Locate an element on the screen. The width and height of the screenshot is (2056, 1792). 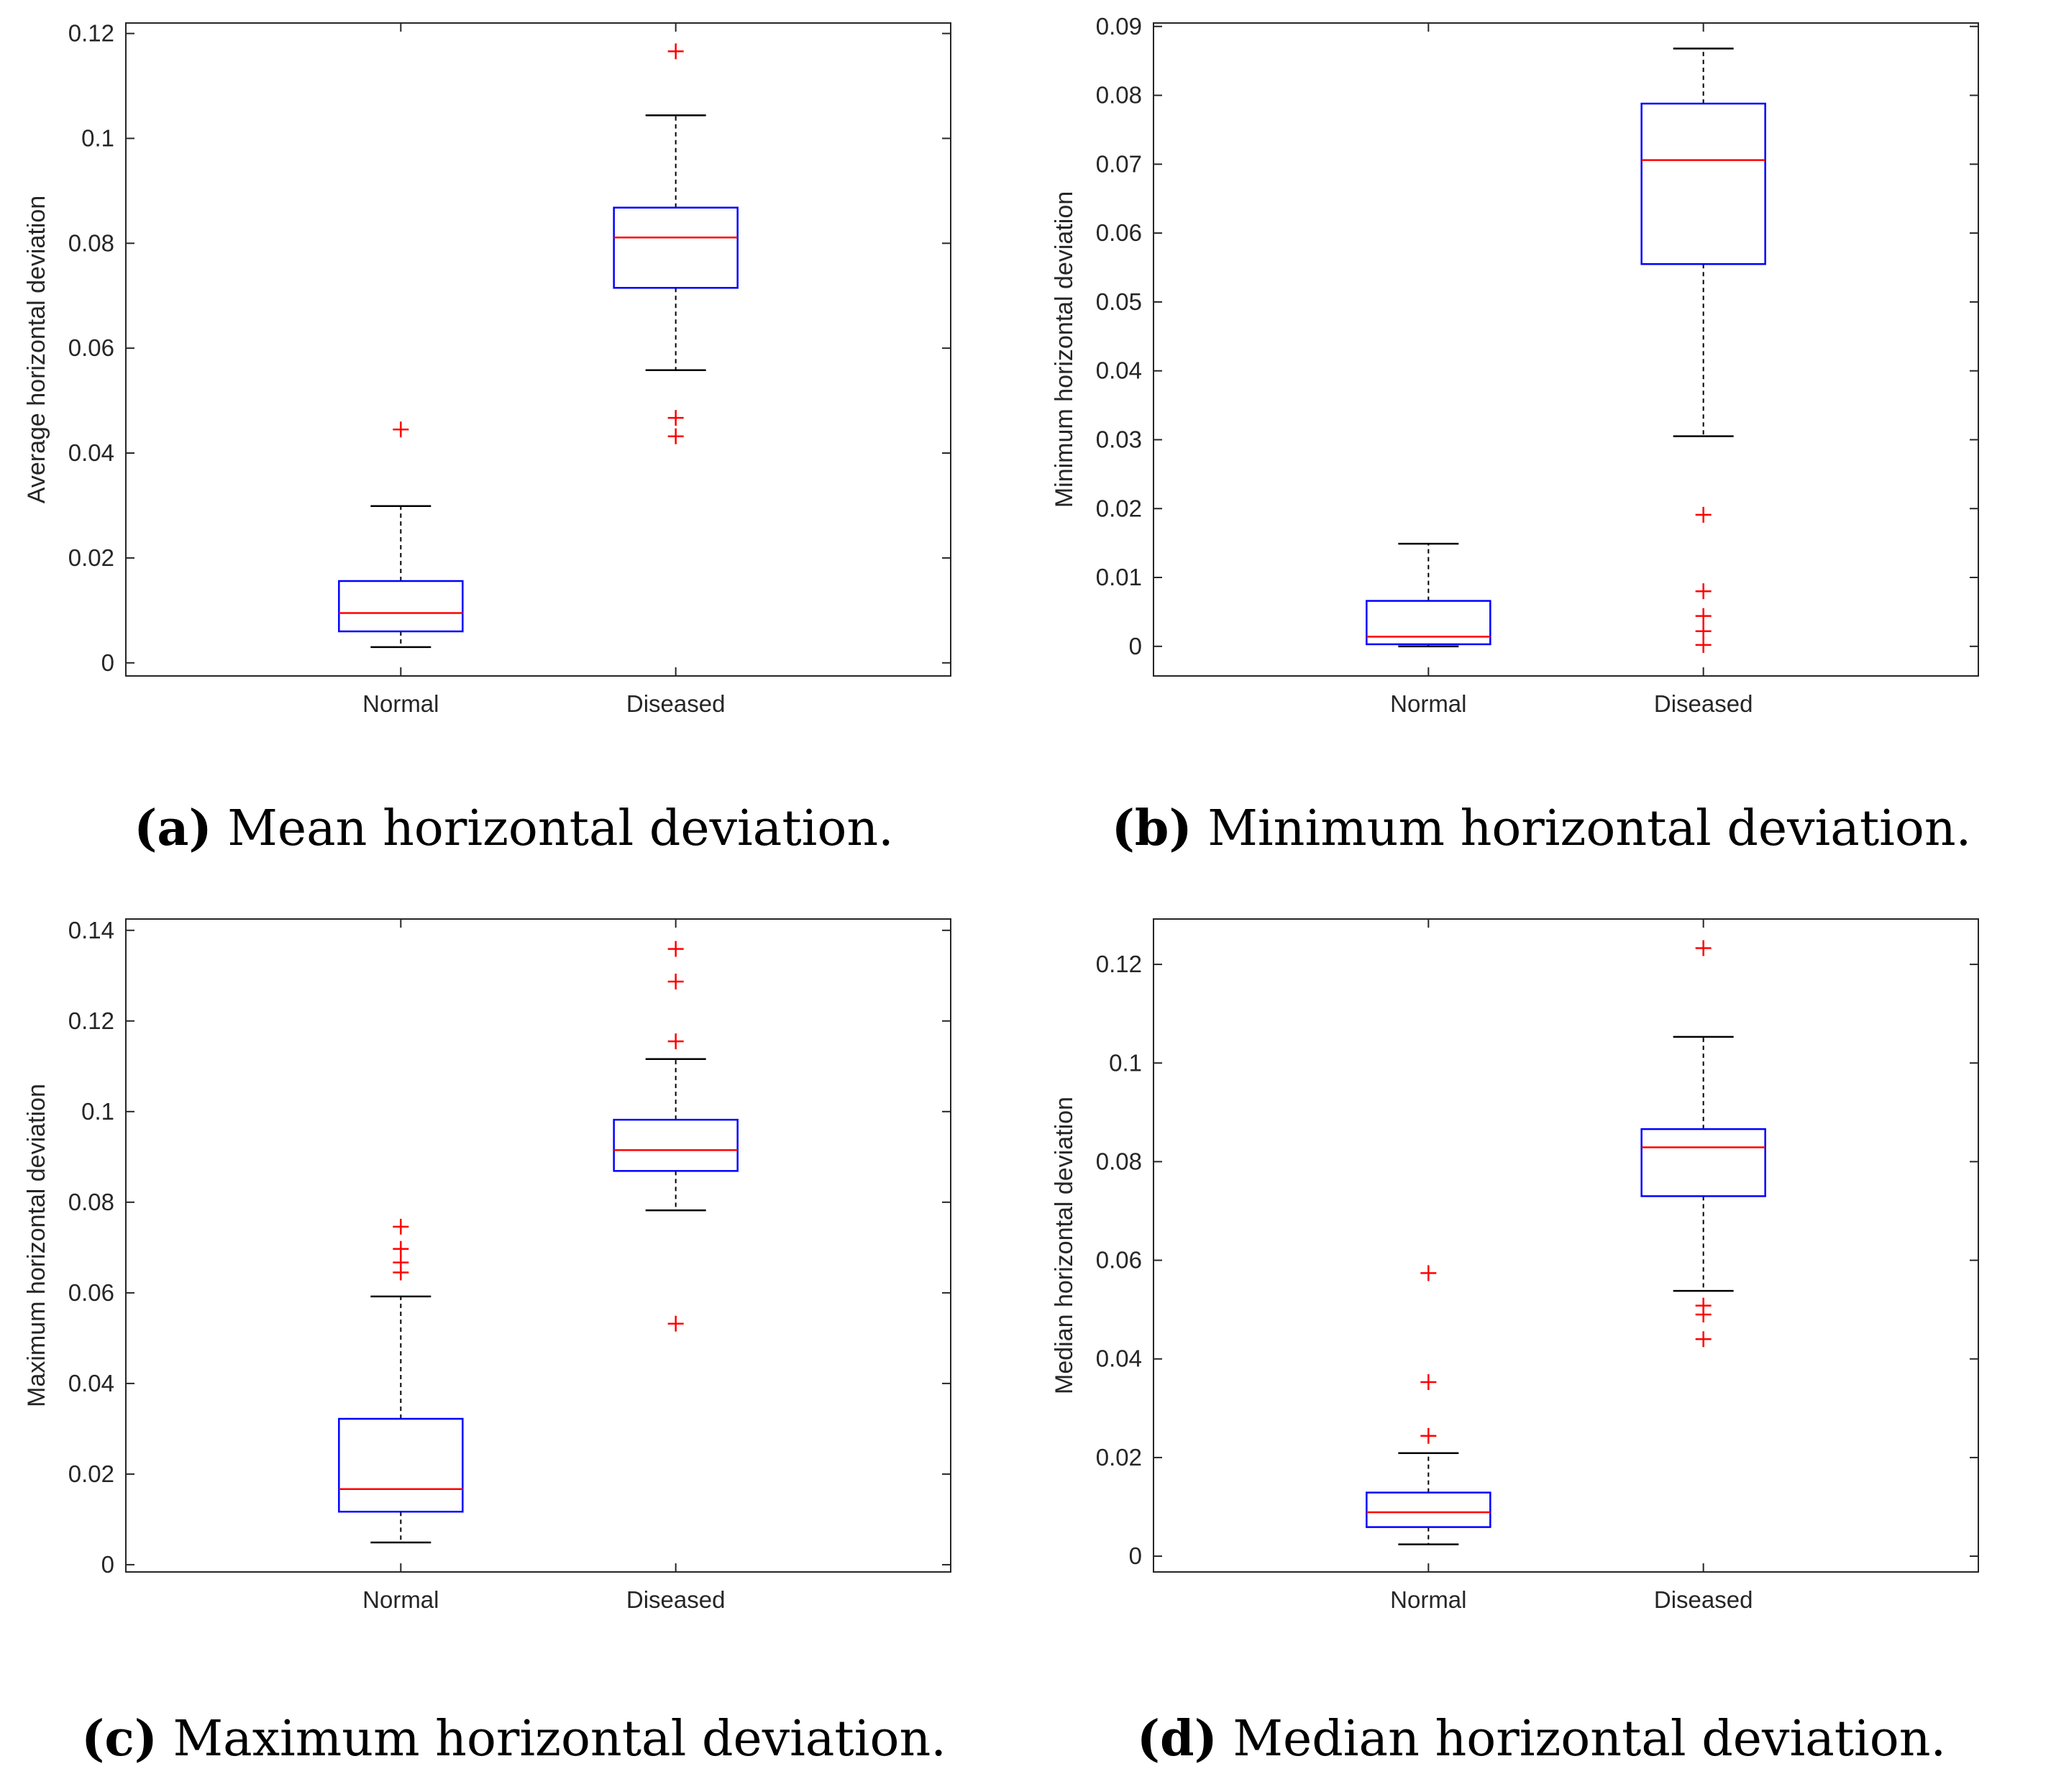
ytick-label: 0.01 is located at coordinates (1119, 577).